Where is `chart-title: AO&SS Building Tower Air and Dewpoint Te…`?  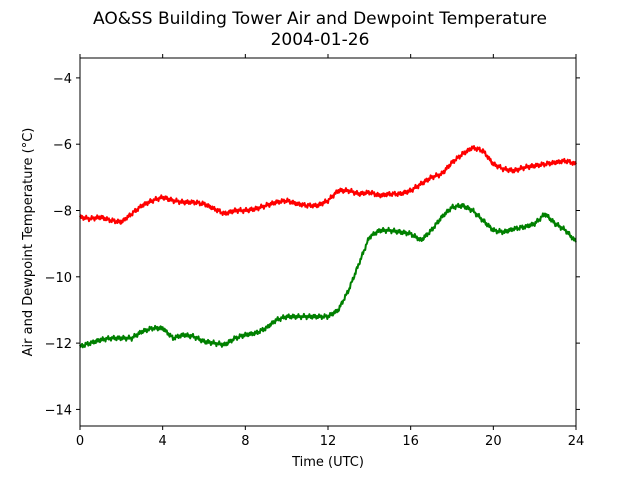 chart-title: AO&SS Building Tower Air and Dewpoint Te… is located at coordinates (320, 19).